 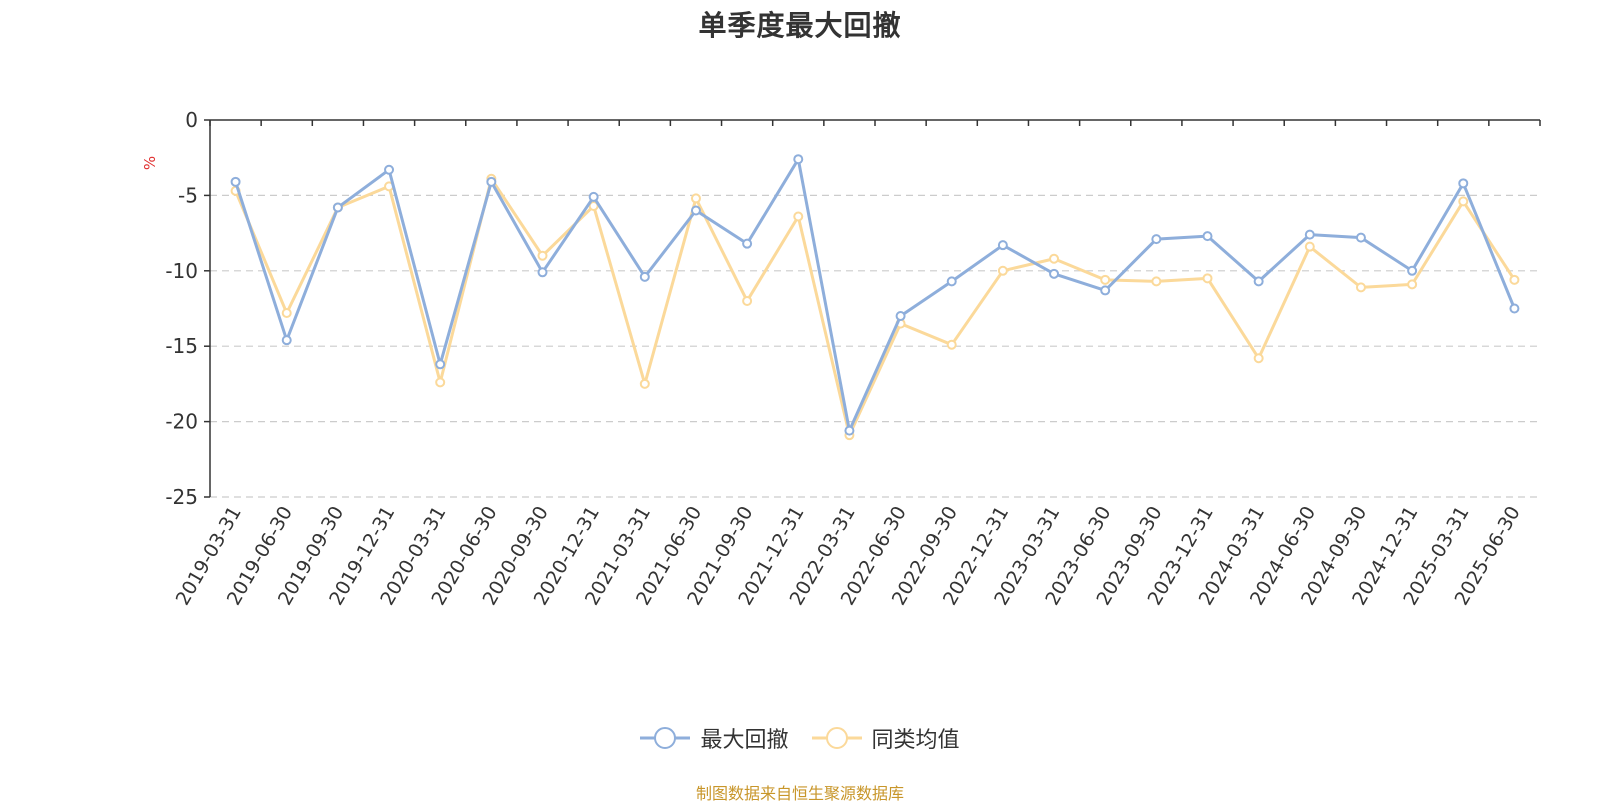 What do you see at coordinates (799, 793) in the screenshot?
I see `source-note: 制图数据来自恒生聚源数据库` at bounding box center [799, 793].